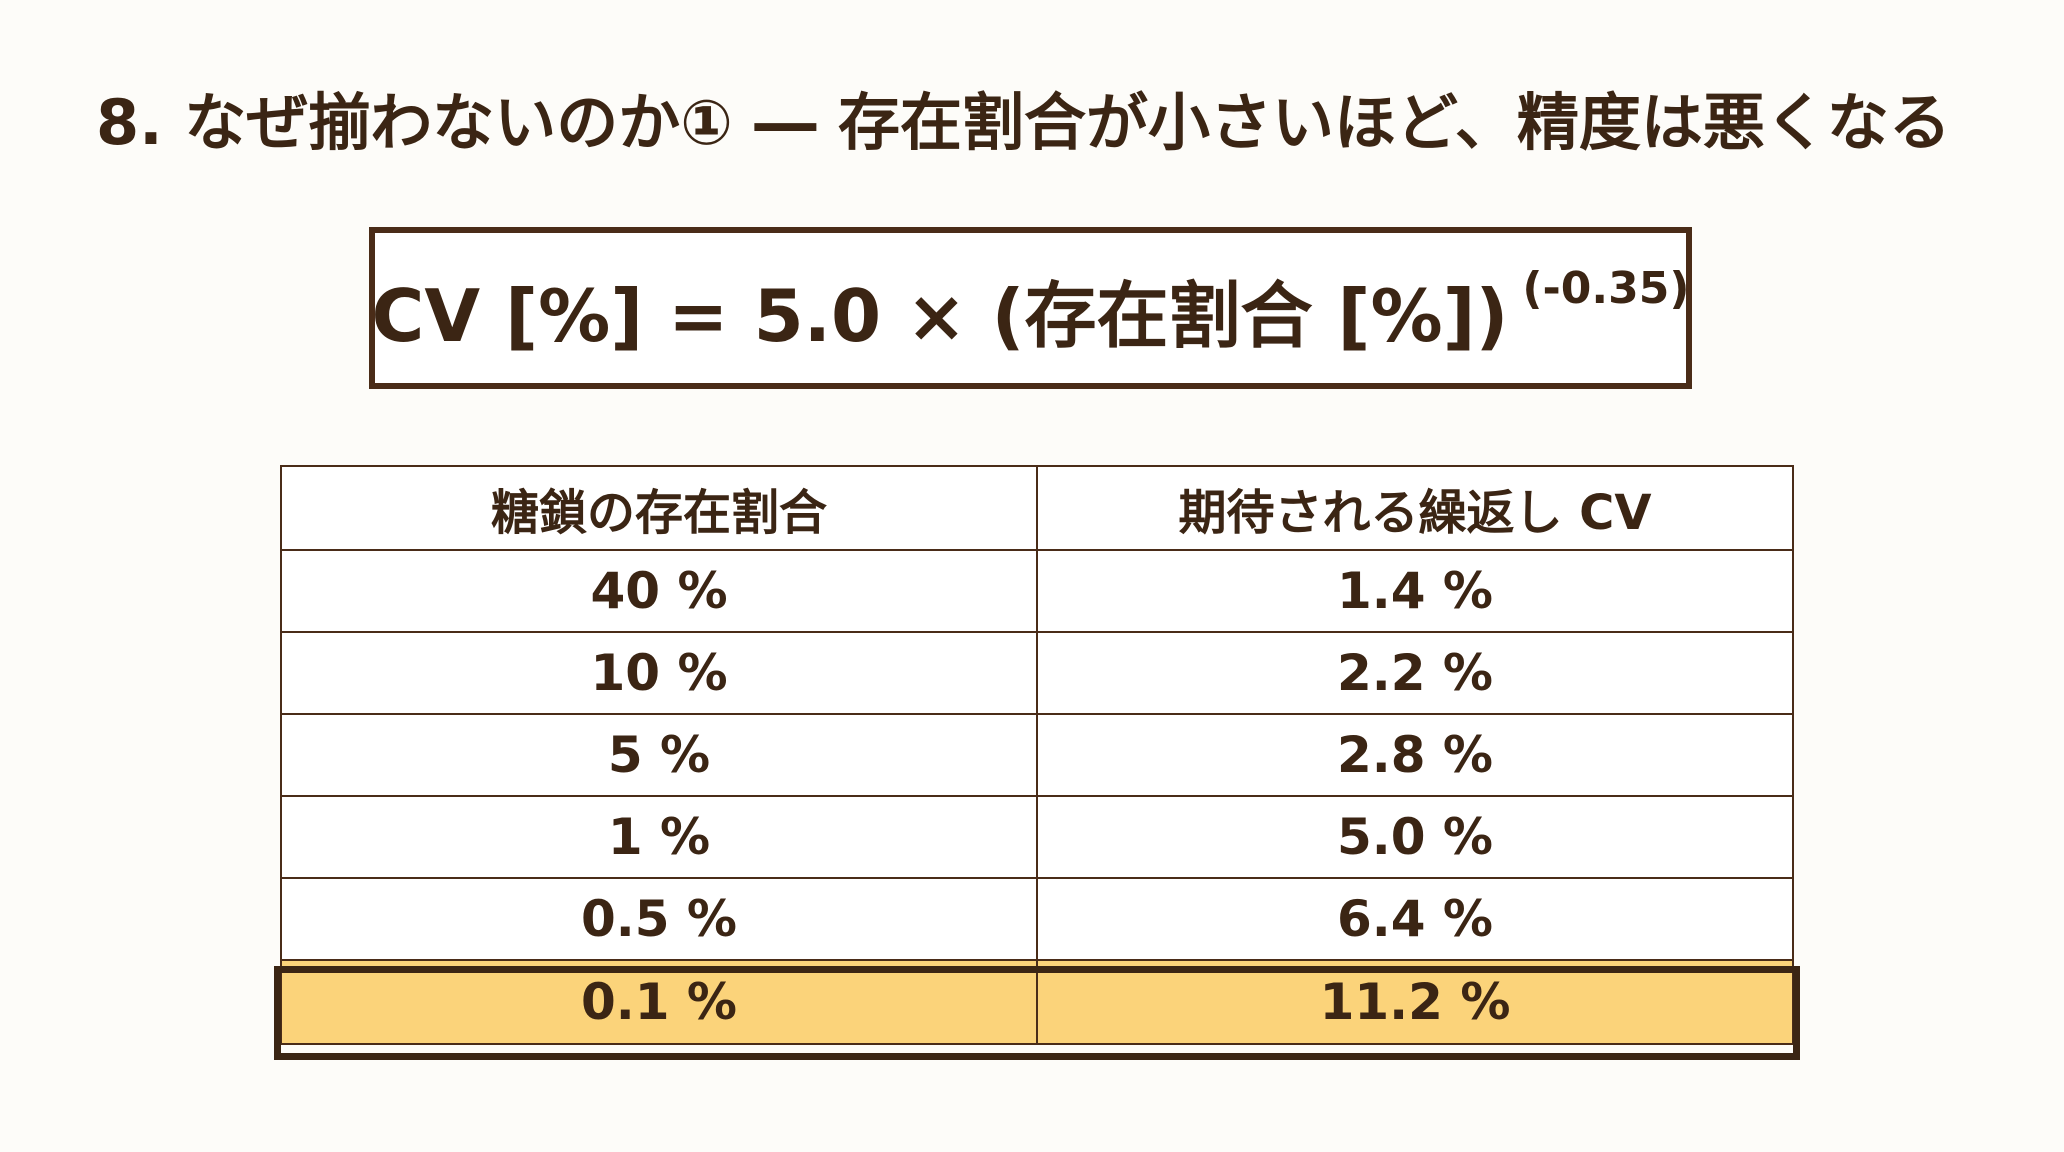  I want to click on cell-abundance: 0.5 %, so click(659, 919).